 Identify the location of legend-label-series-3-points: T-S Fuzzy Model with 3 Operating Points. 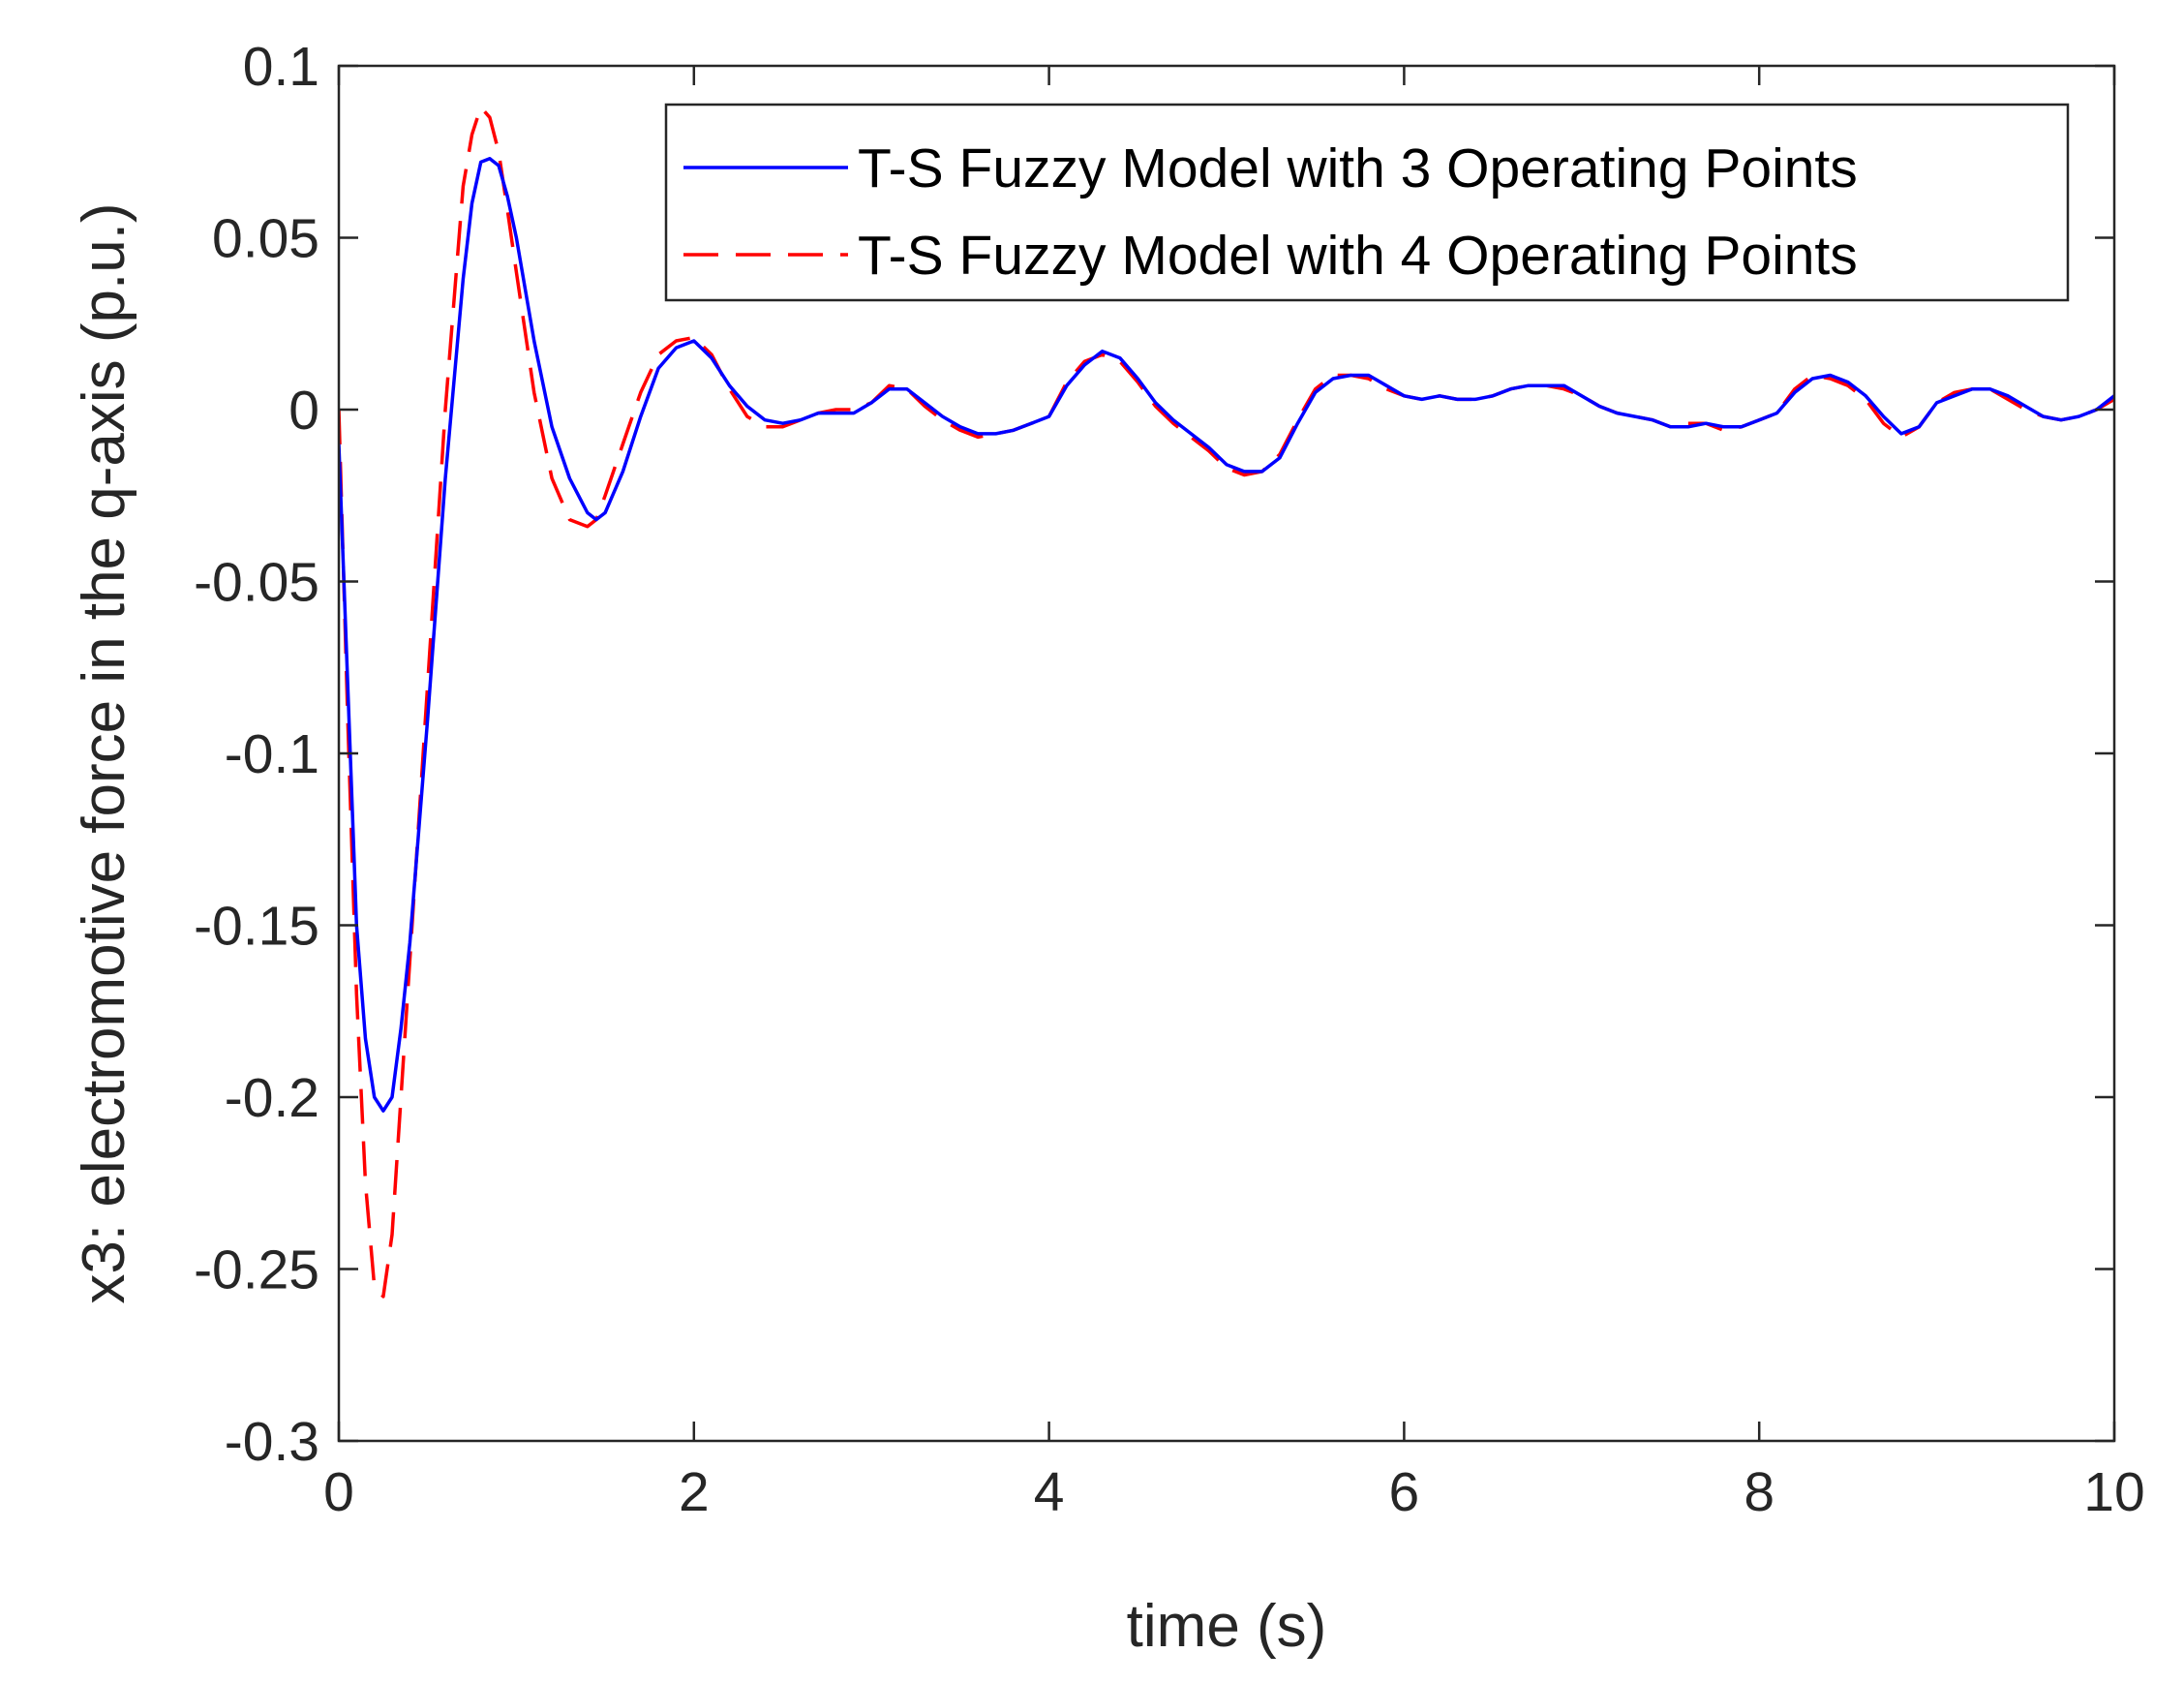
(1358, 169).